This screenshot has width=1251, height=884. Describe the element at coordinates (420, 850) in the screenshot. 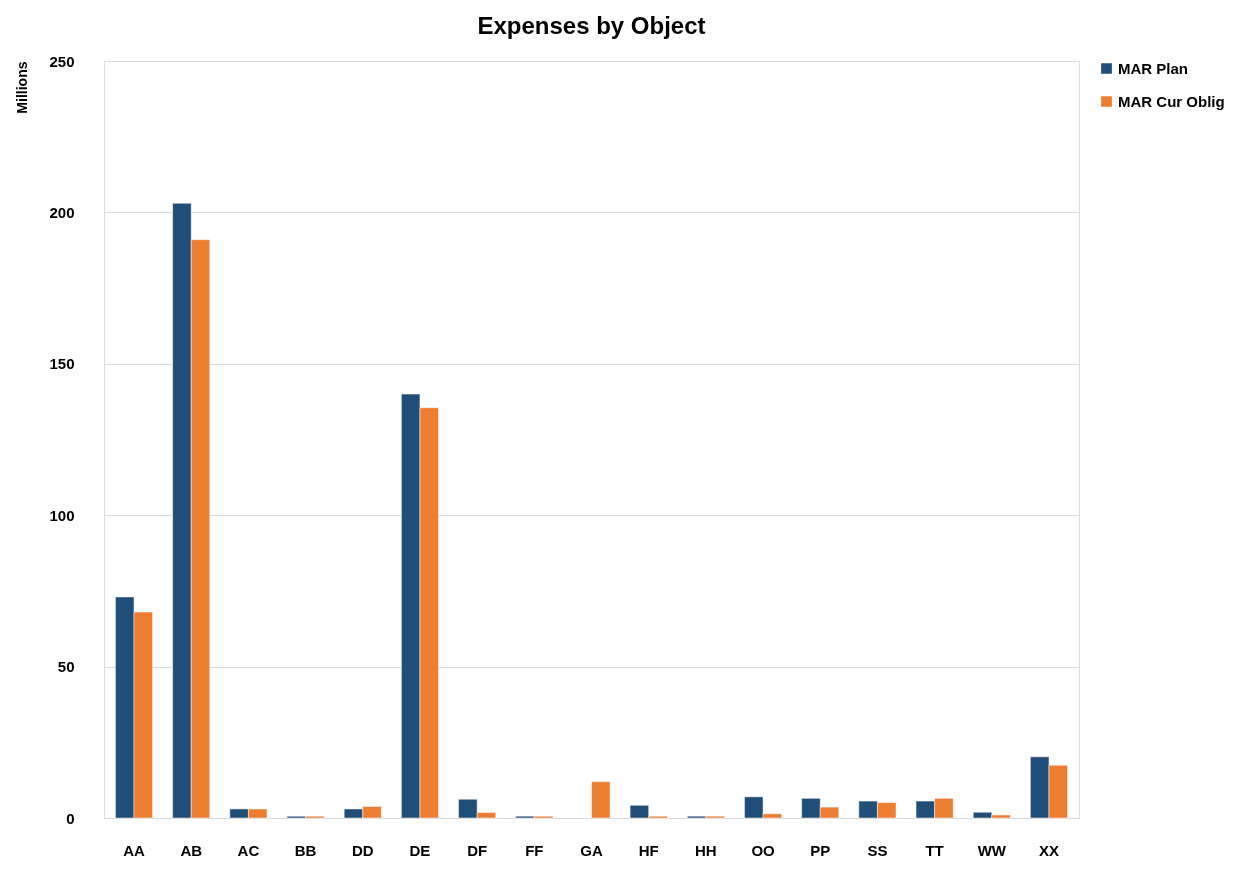

I see `x-tick-label: DE` at that location.